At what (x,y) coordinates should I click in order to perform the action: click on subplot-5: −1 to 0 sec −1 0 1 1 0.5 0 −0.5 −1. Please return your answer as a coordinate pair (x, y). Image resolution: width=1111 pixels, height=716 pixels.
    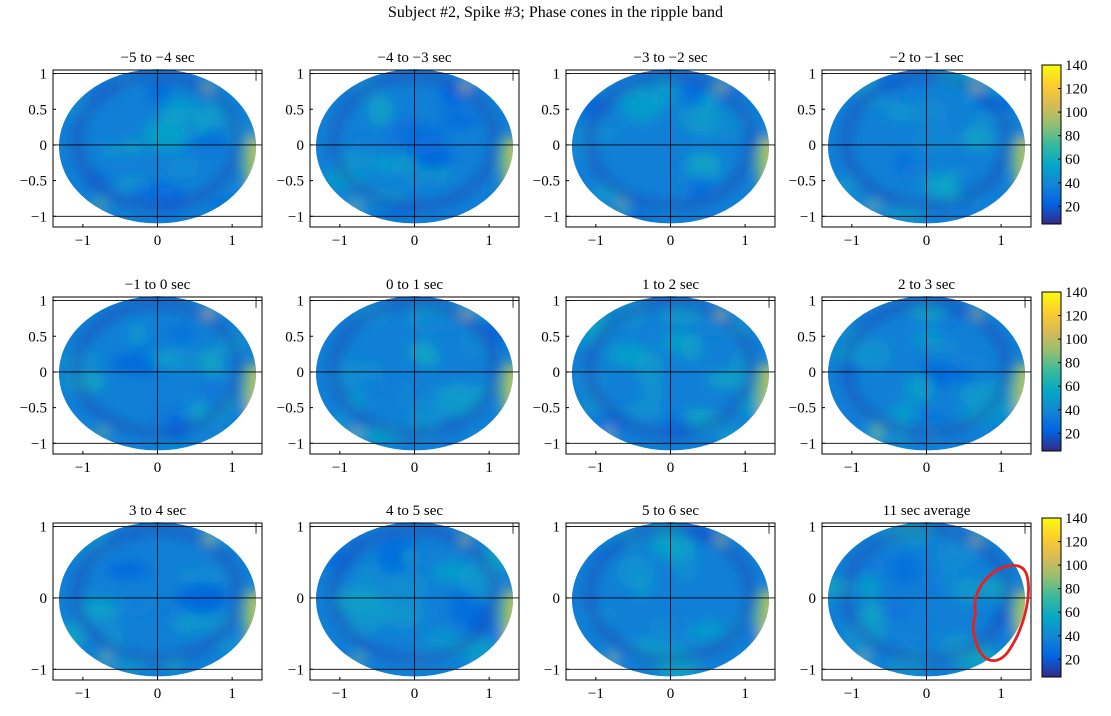
    Looking at the image, I should click on (141, 376).